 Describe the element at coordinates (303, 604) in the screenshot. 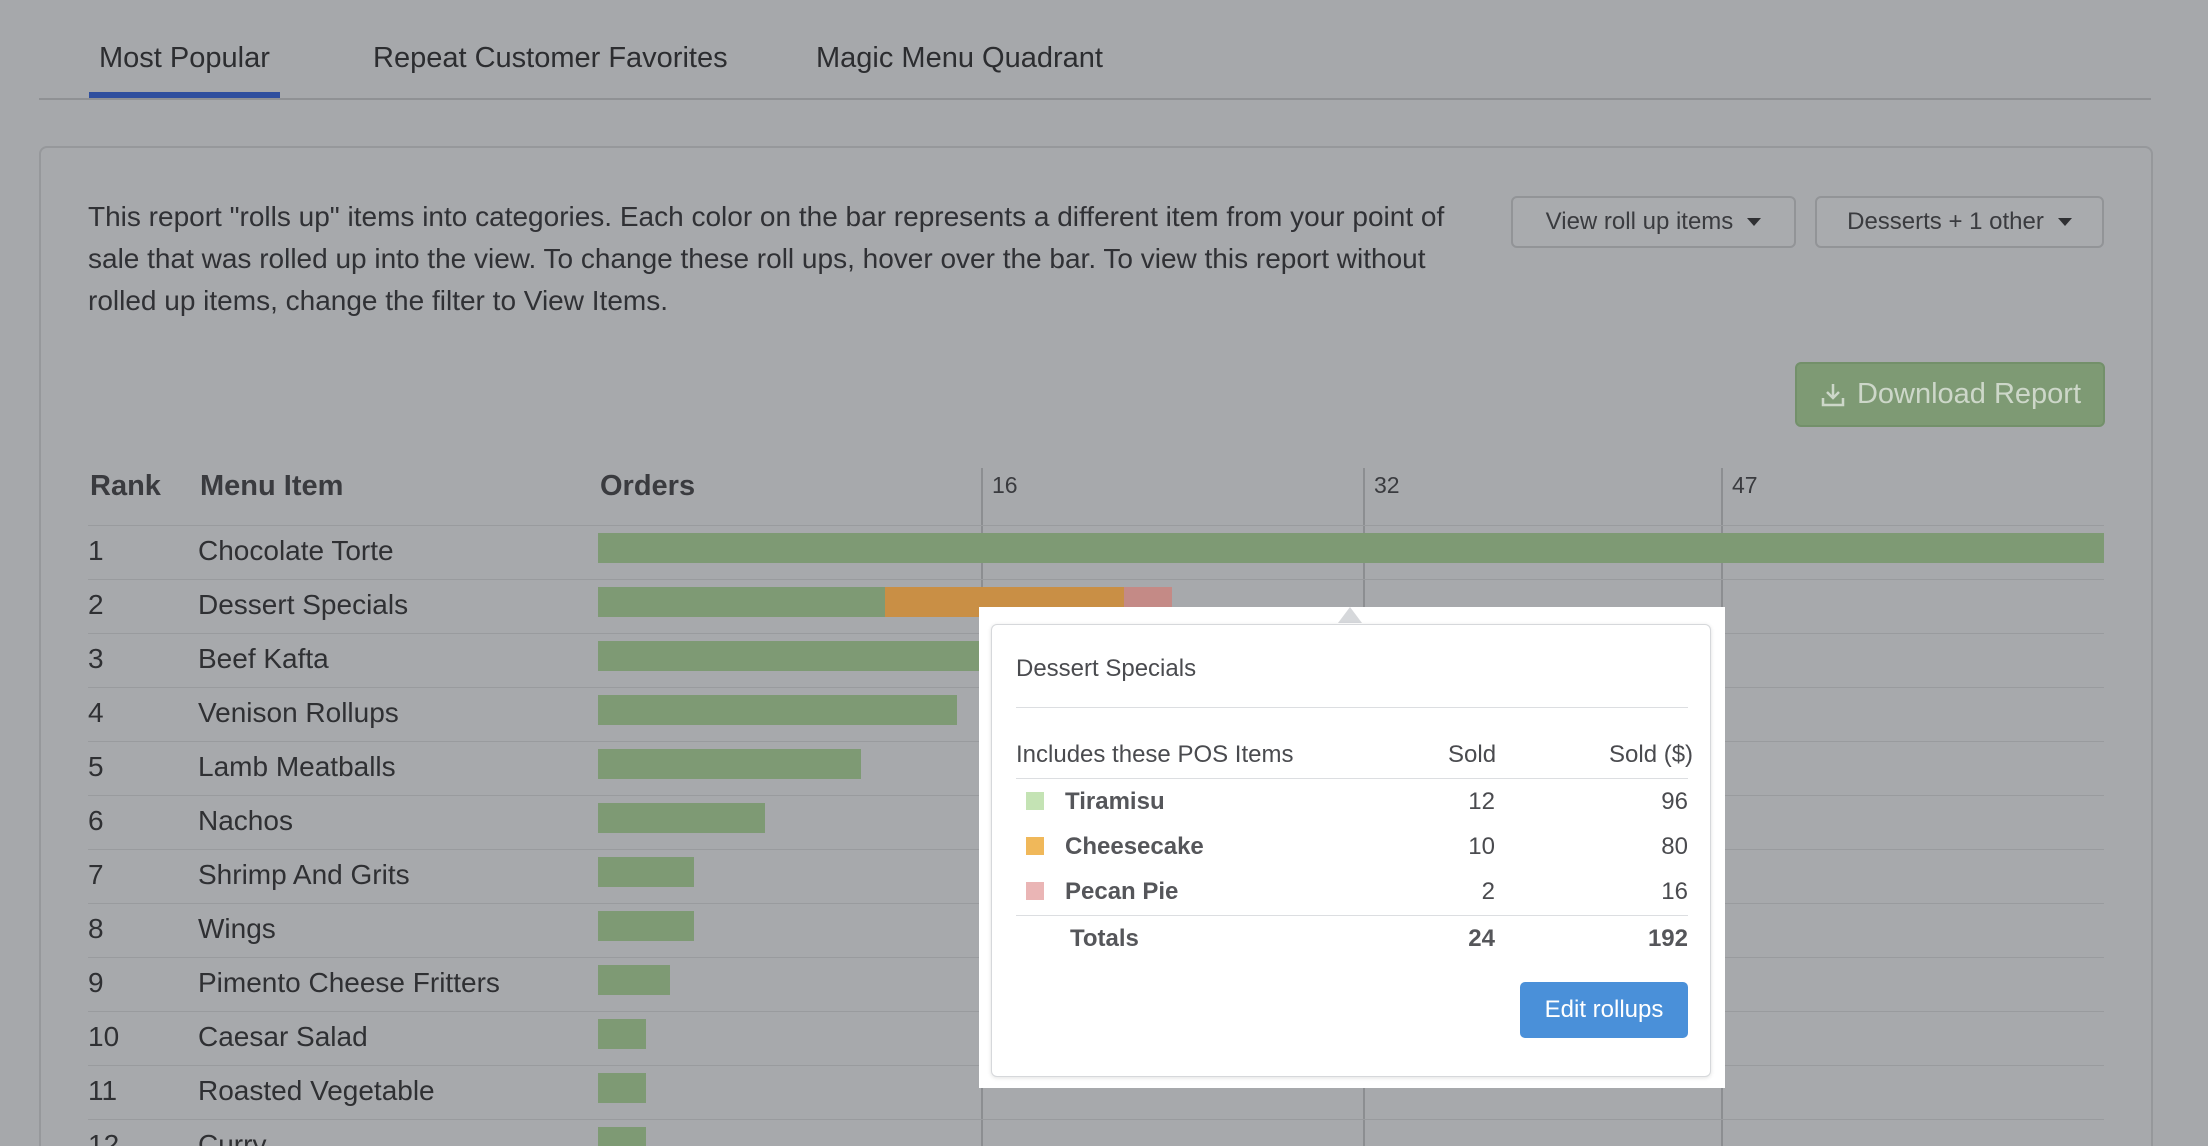

I see `menu-item-name: Dessert Specials` at that location.